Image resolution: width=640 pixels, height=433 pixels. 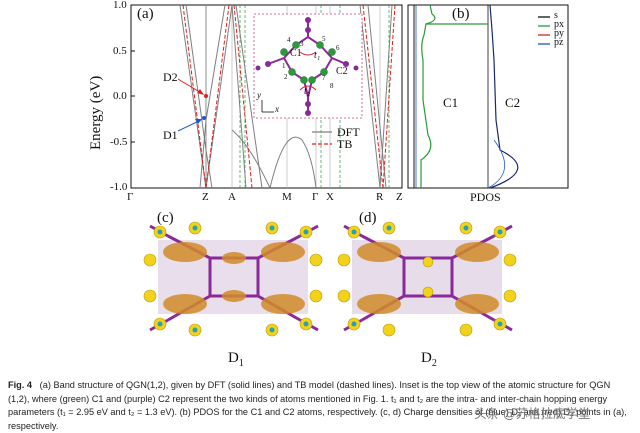 What do you see at coordinates (368, 218) in the screenshot?
I see `panel-d-label: (d)` at bounding box center [368, 218].